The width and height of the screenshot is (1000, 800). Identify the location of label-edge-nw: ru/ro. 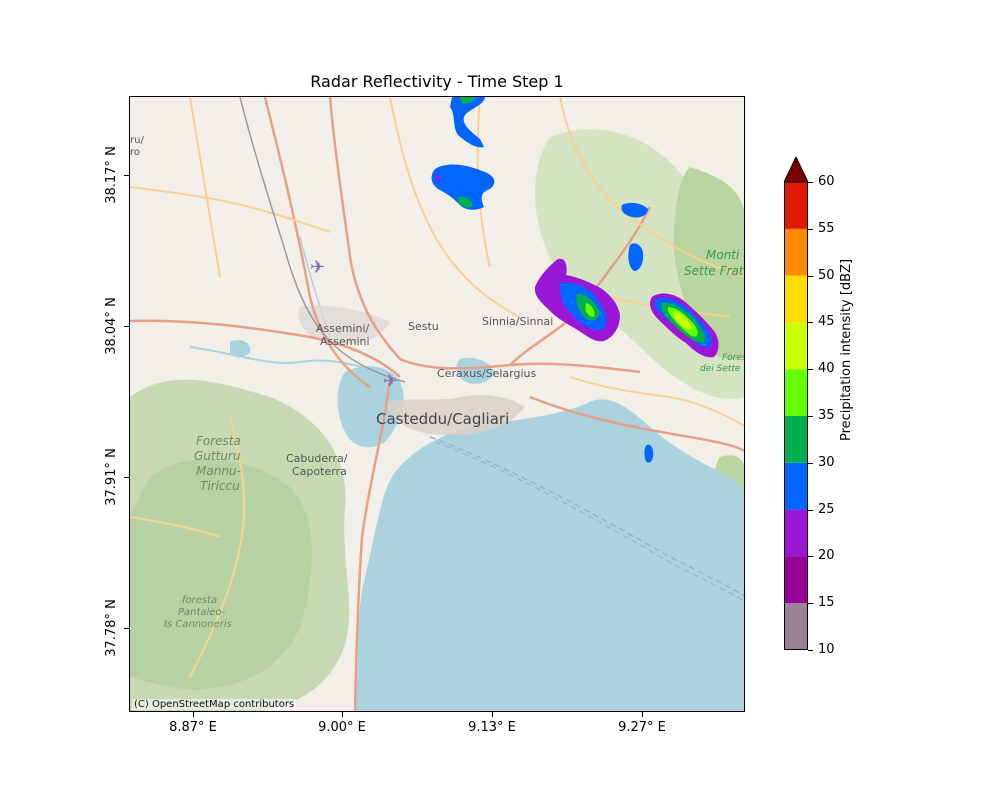
(137, 146).